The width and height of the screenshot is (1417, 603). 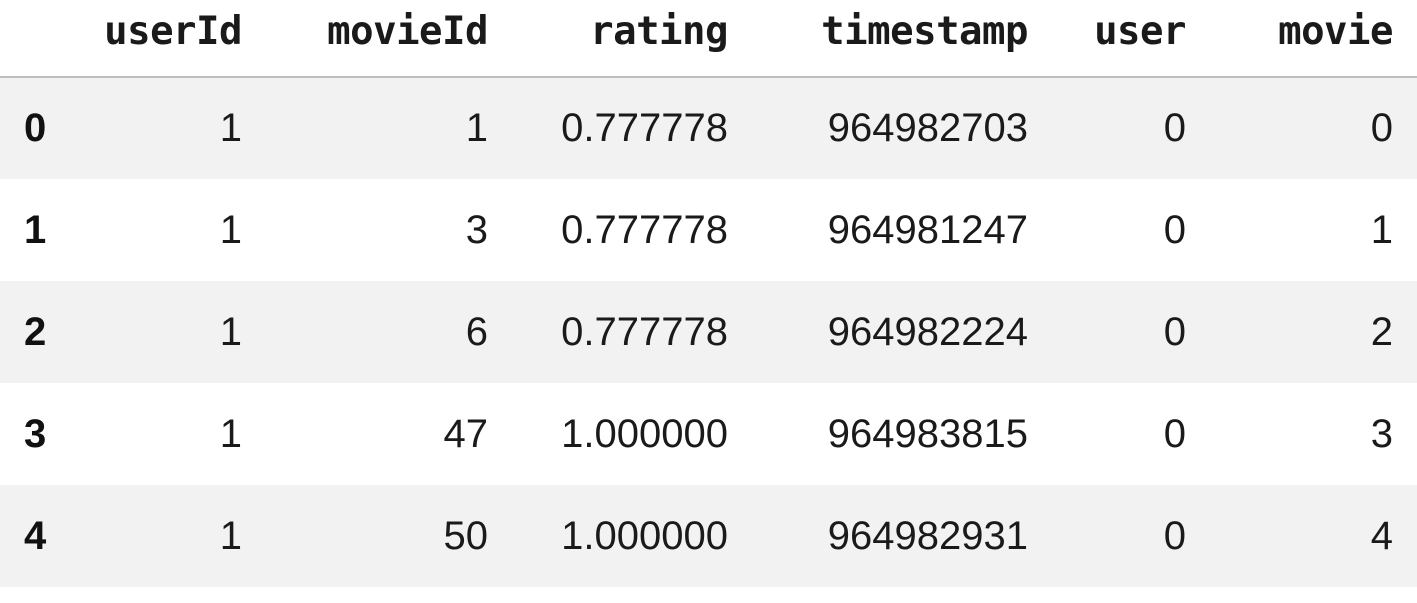 I want to click on row-index: 2, so click(x=35, y=331).